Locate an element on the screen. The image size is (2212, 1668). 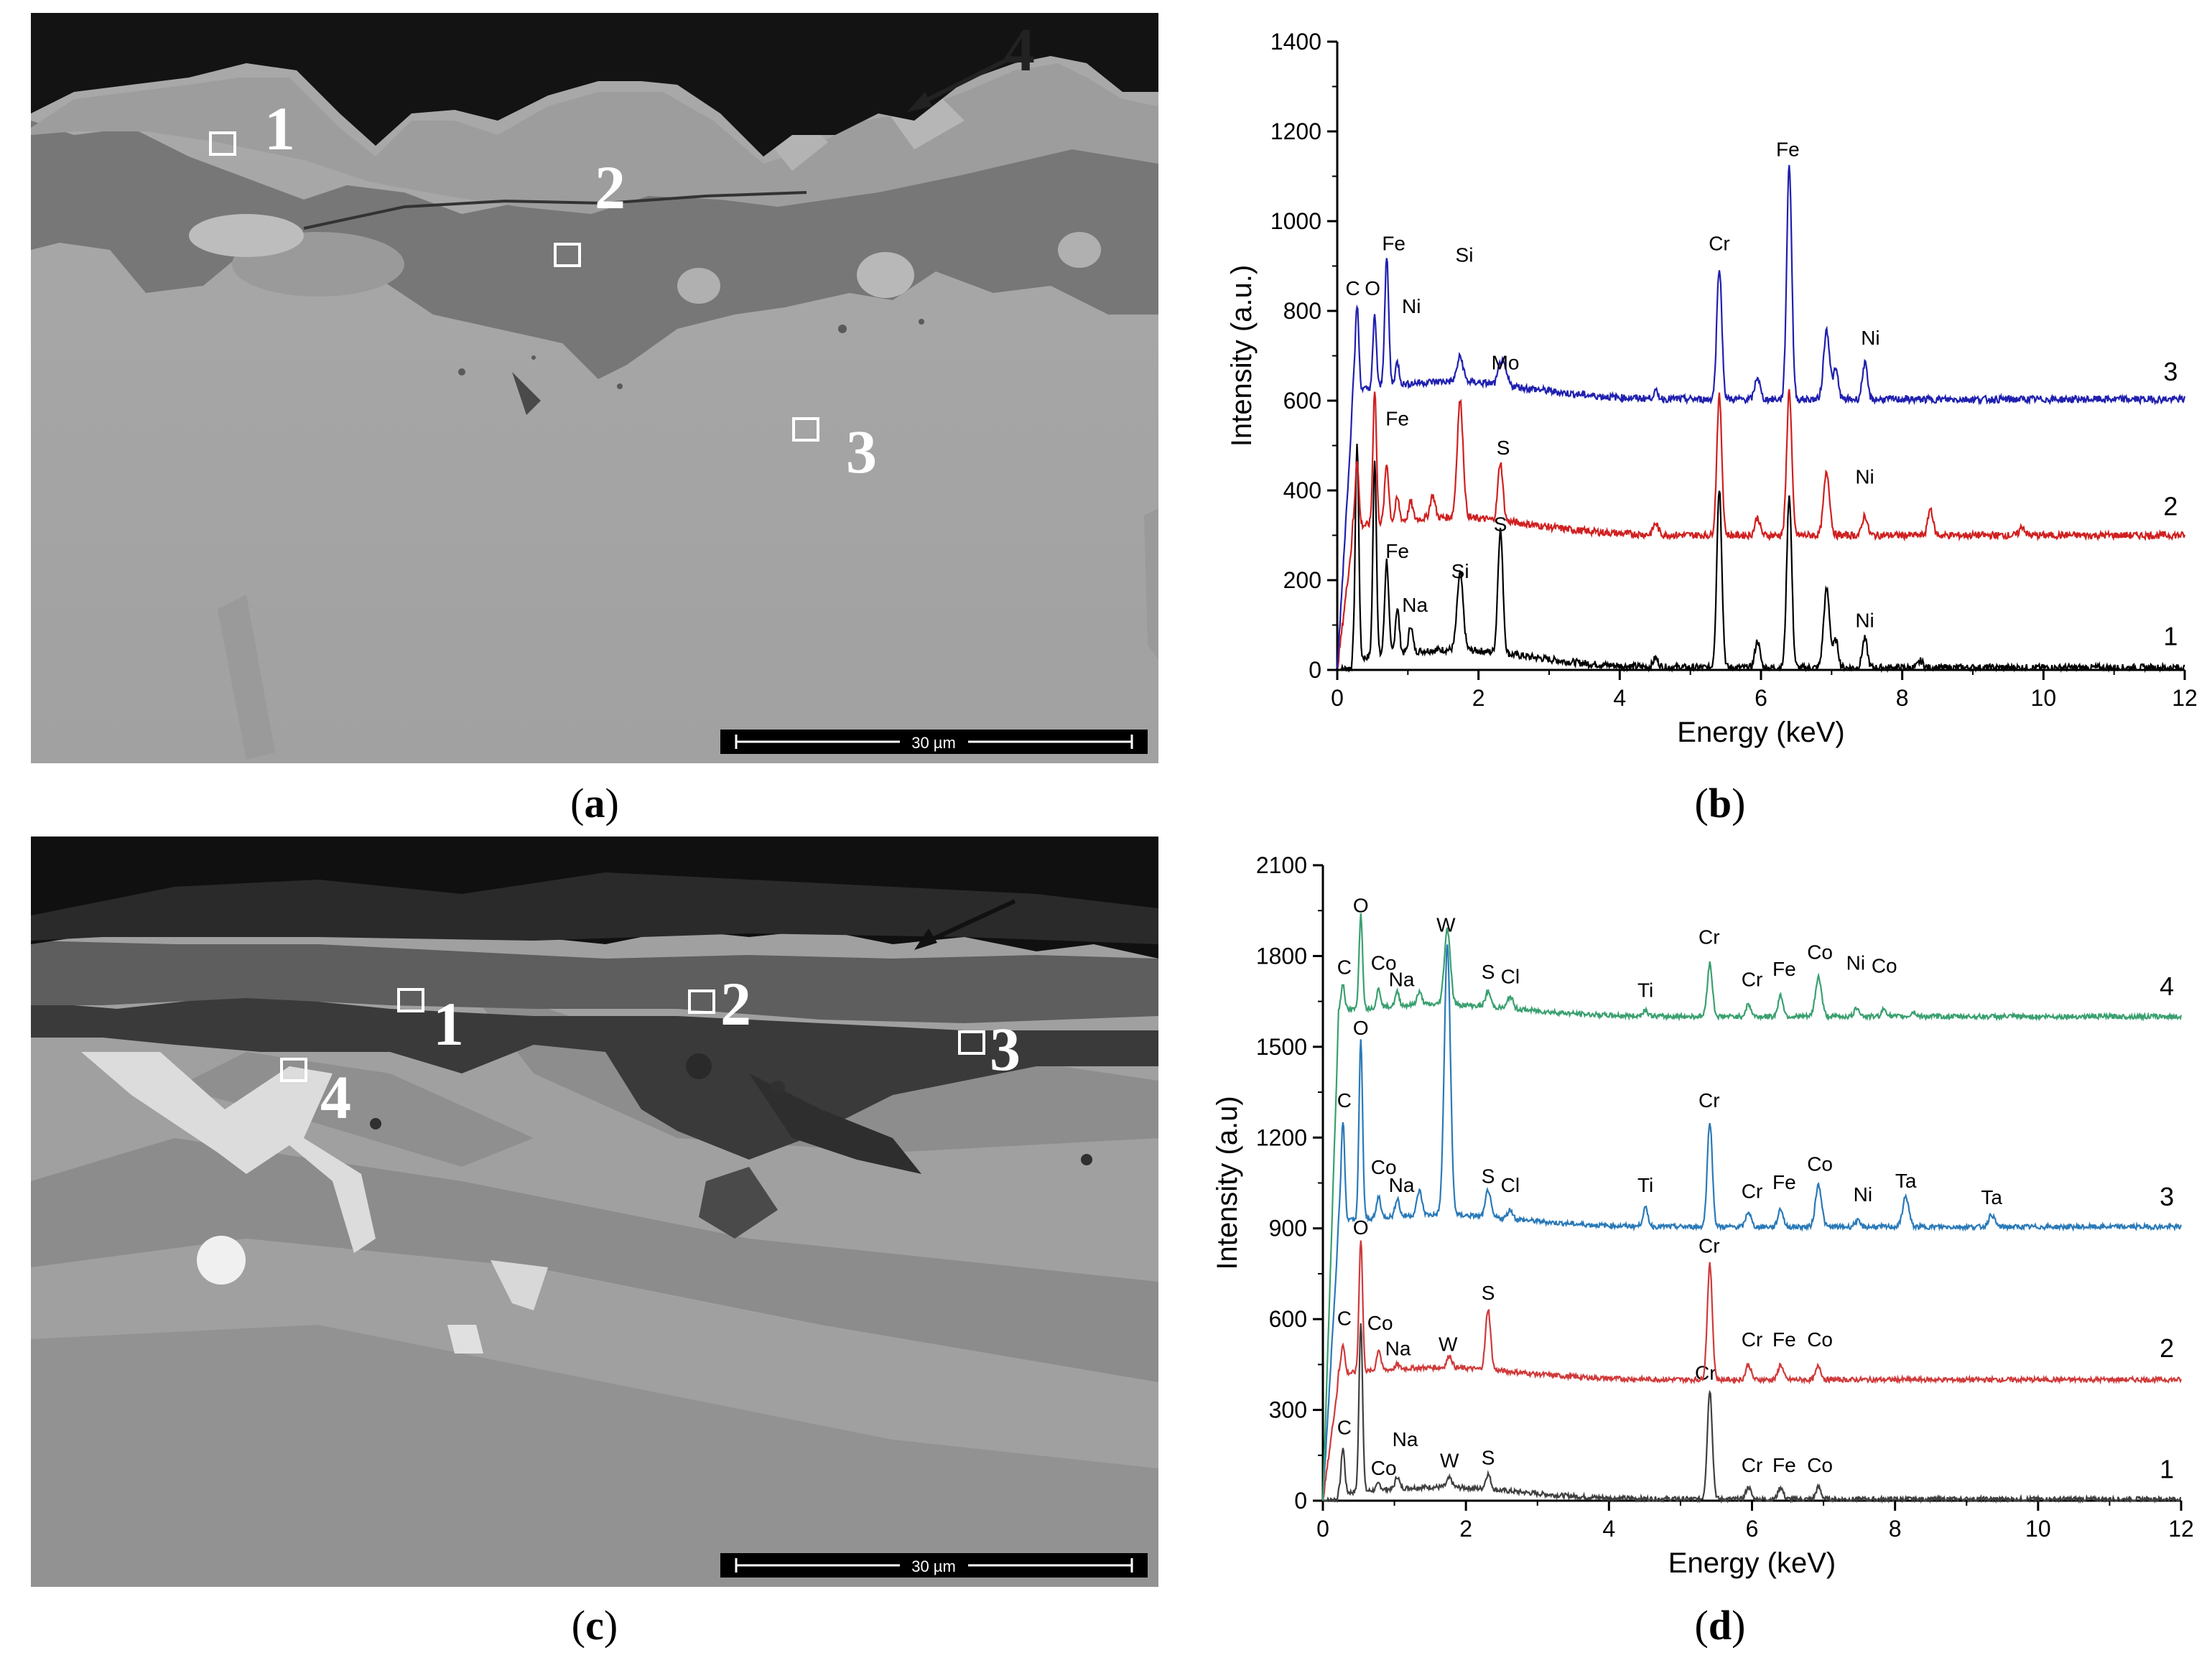
panel-caption-c: (c) is located at coordinates (594, 1626).